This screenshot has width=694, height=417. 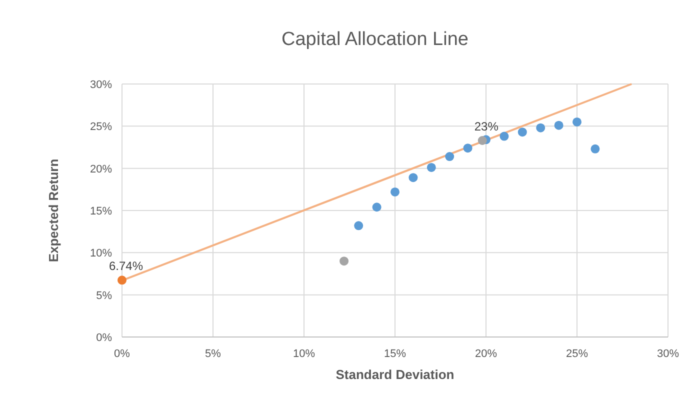 What do you see at coordinates (104, 338) in the screenshot?
I see `y-tick-label: 0%` at bounding box center [104, 338].